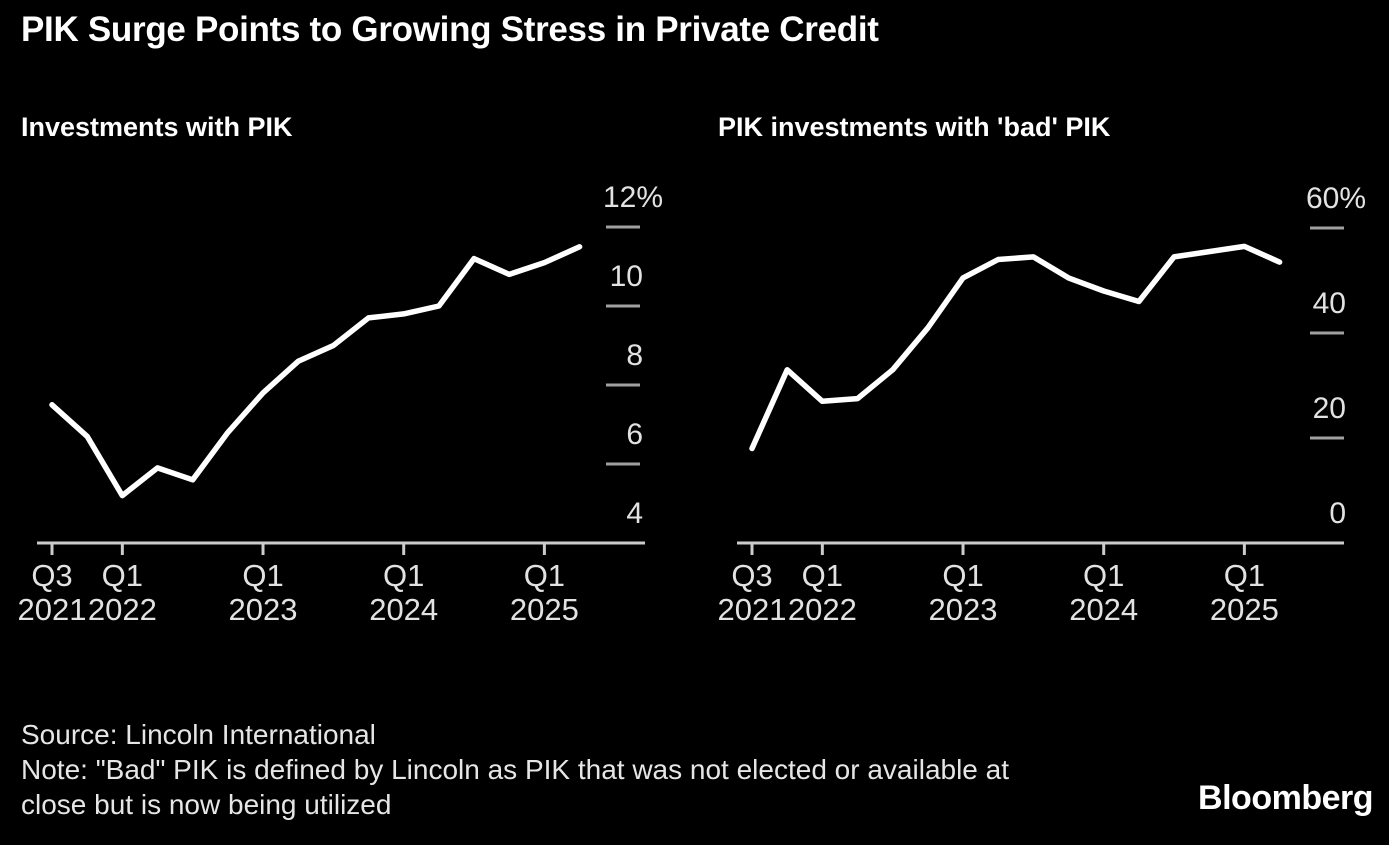 Image resolution: width=1389 pixels, height=845 pixels. I want to click on y-tick-label: 4, so click(634, 513).